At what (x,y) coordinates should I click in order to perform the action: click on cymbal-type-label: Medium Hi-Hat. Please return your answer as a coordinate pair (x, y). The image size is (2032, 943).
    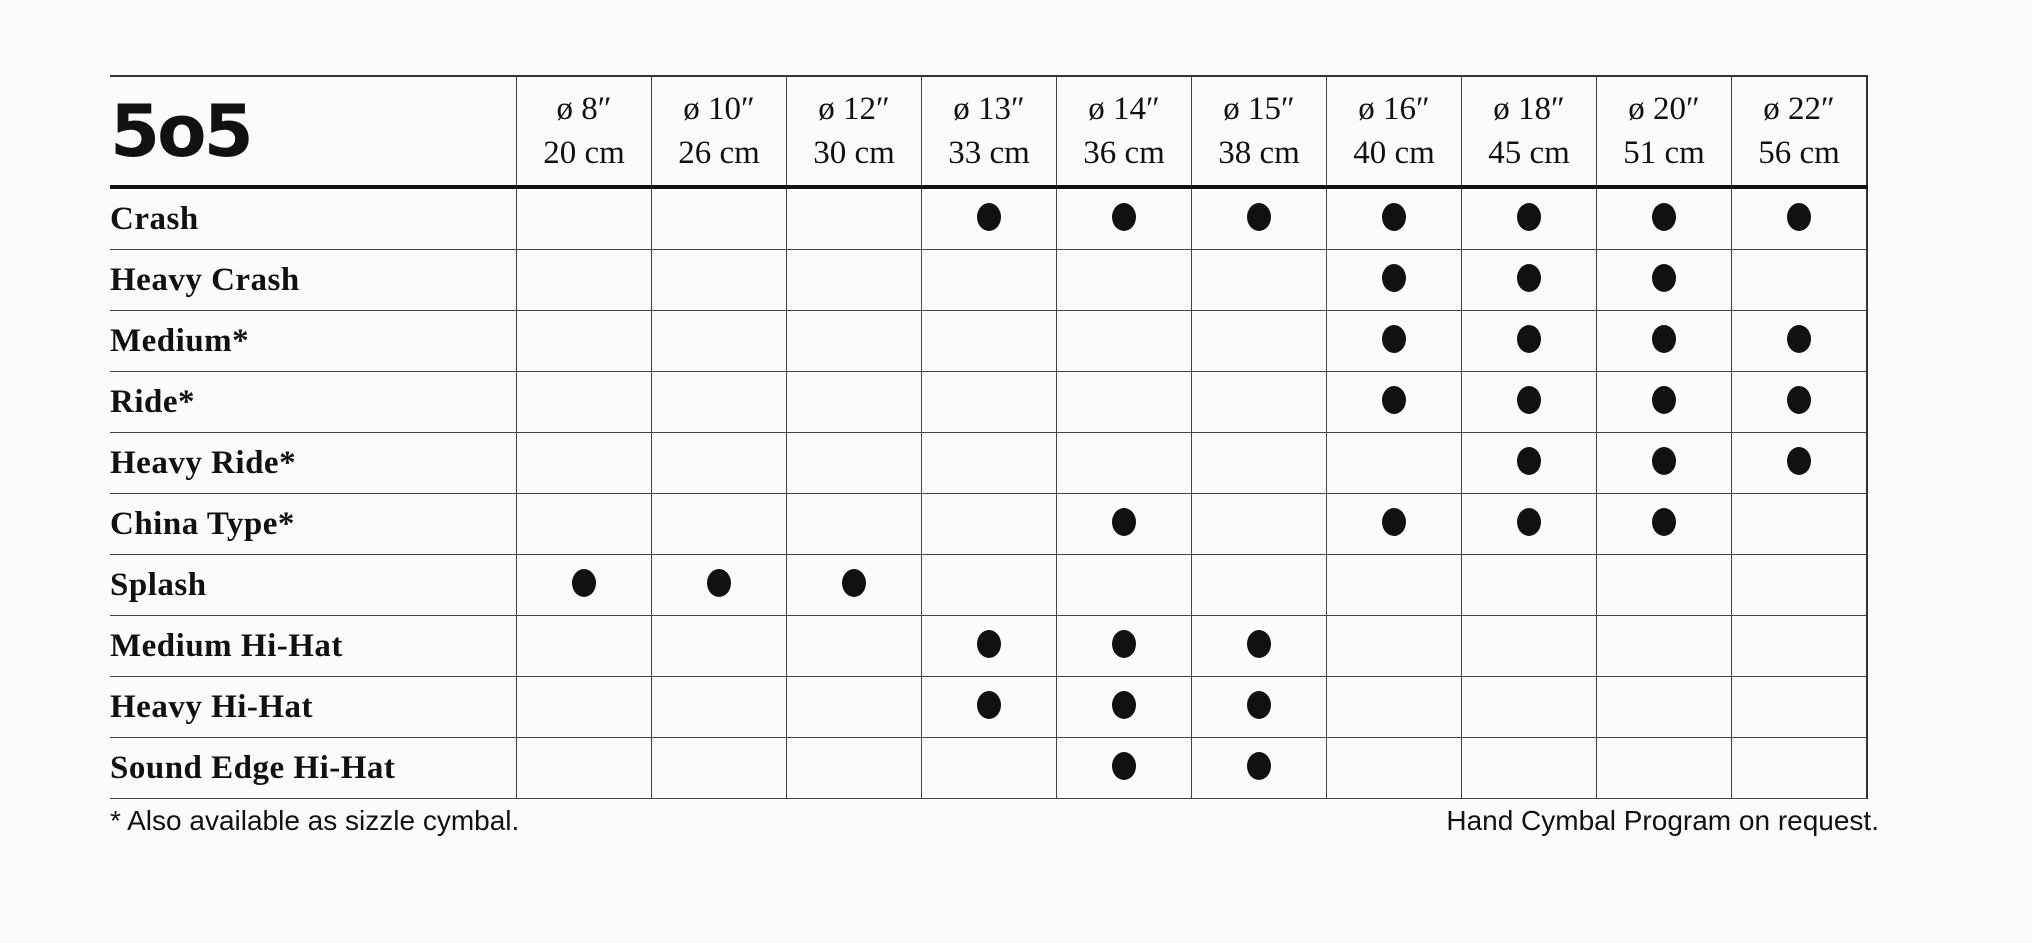
    Looking at the image, I should click on (313, 646).